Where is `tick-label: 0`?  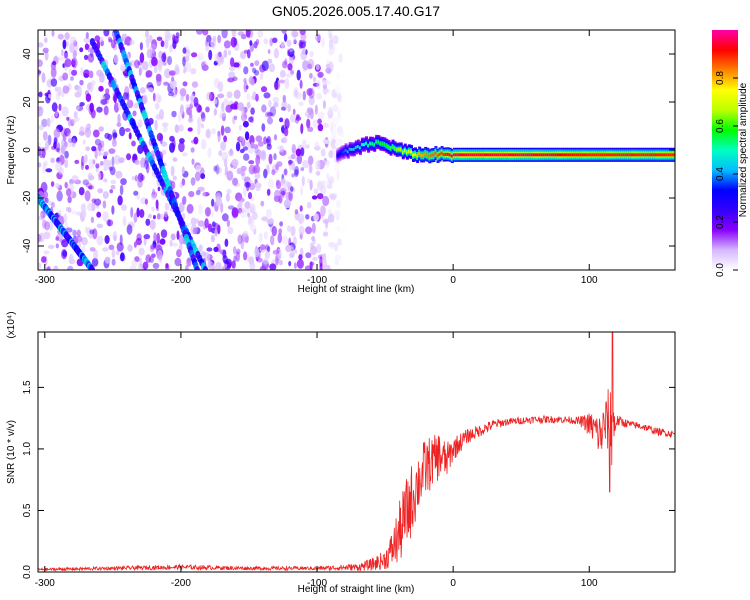
tick-label: 0 is located at coordinates (453, 280).